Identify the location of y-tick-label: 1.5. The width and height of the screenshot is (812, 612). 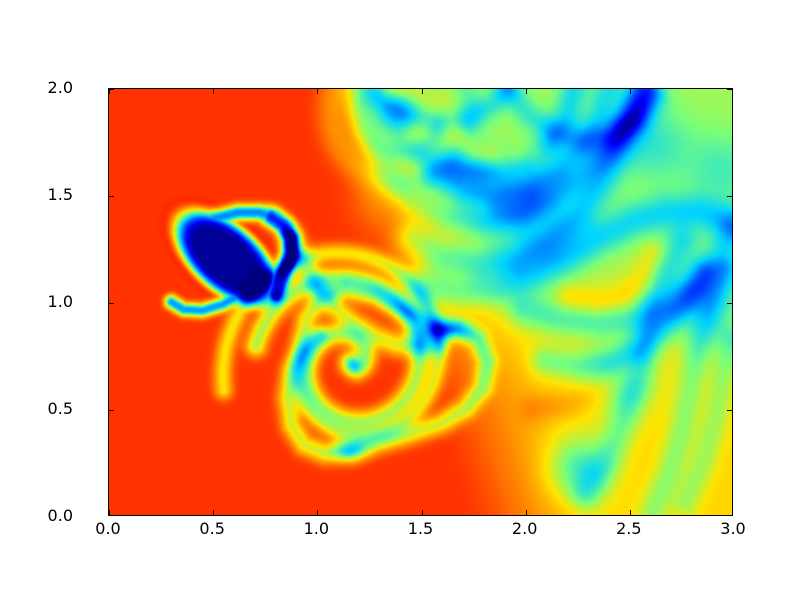
(60, 194).